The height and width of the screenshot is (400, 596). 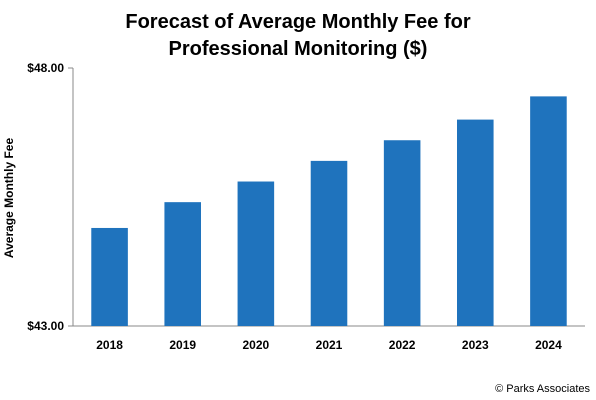 What do you see at coordinates (542, 389) in the screenshot?
I see `credit-text: © Parks Associates` at bounding box center [542, 389].